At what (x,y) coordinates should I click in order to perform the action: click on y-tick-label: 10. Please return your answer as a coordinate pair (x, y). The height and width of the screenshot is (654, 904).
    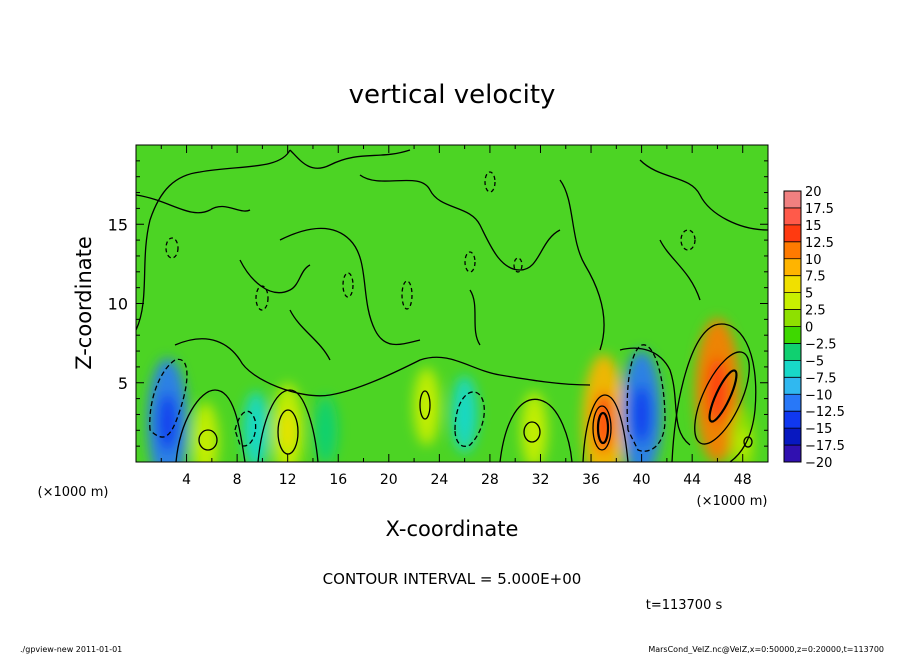
    Looking at the image, I should click on (118, 304).